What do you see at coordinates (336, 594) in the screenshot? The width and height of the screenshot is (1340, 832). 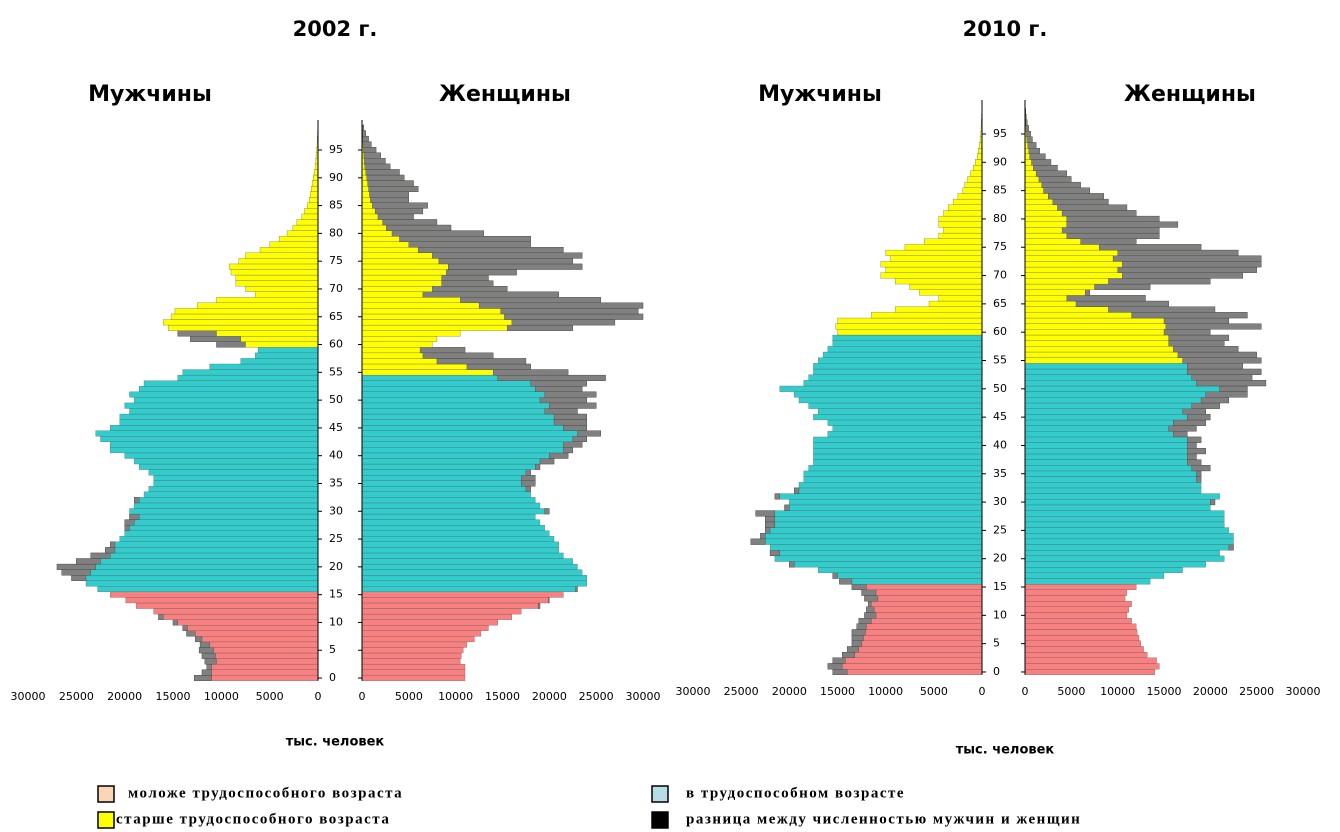 I see `y-tick-label: 15` at bounding box center [336, 594].